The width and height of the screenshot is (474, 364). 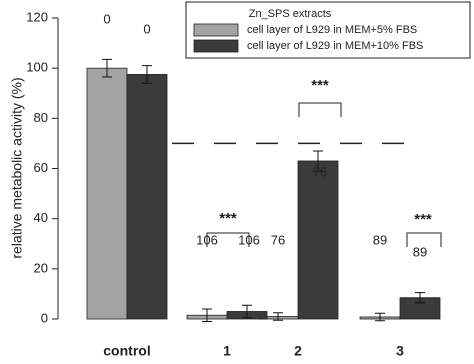 What do you see at coordinates (37, 16) in the screenshot?
I see `y-tick-label: 120` at bounding box center [37, 16].